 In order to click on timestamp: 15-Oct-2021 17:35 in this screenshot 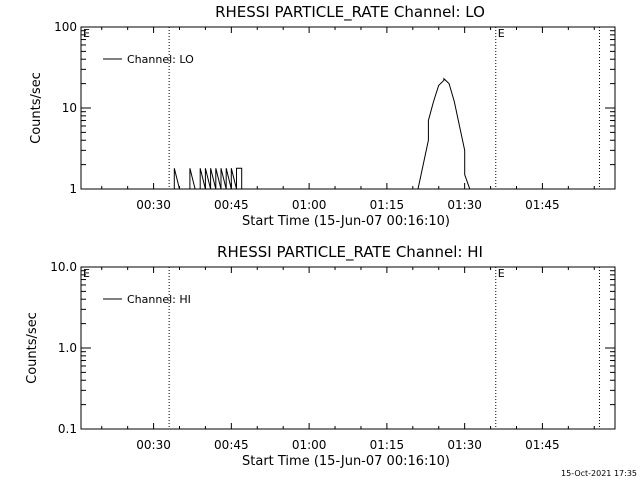, I will do `click(599, 473)`.